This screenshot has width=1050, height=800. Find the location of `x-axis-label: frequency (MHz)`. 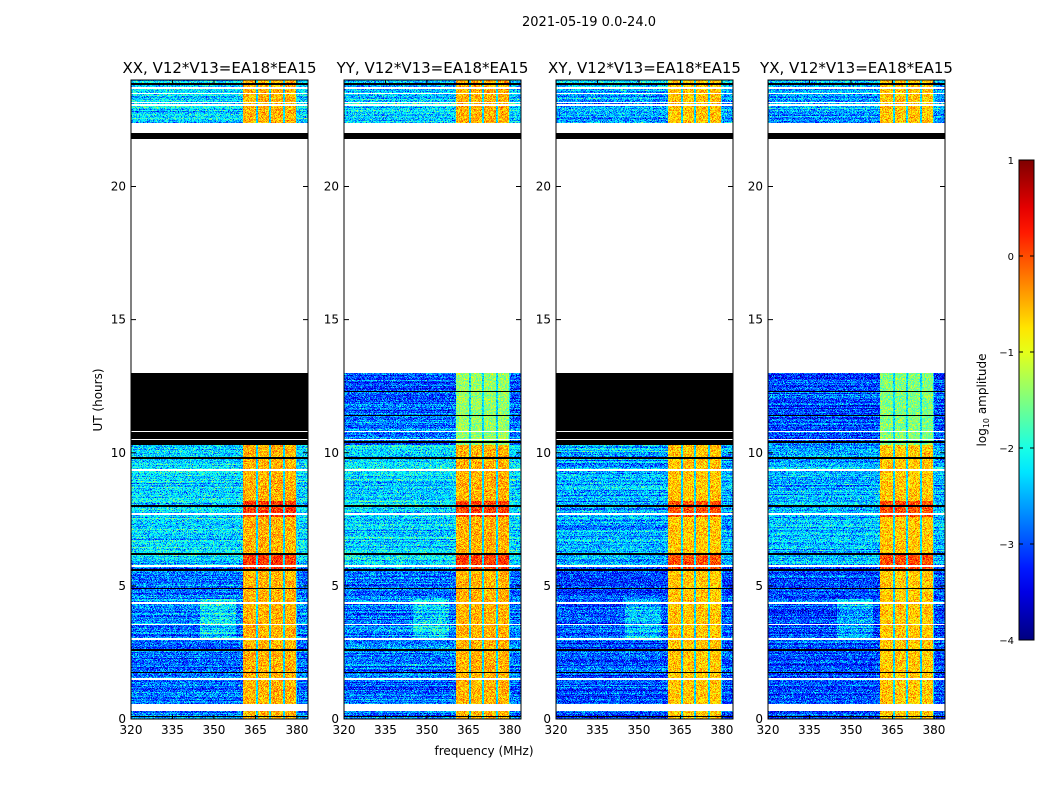

x-axis-label: frequency (MHz) is located at coordinates (483, 751).